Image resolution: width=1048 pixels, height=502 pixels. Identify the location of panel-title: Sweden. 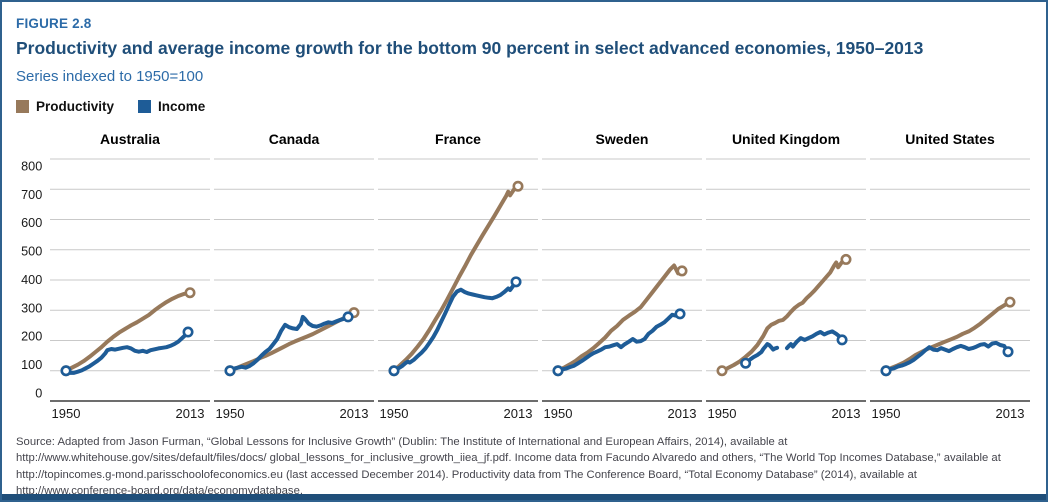
(622, 139).